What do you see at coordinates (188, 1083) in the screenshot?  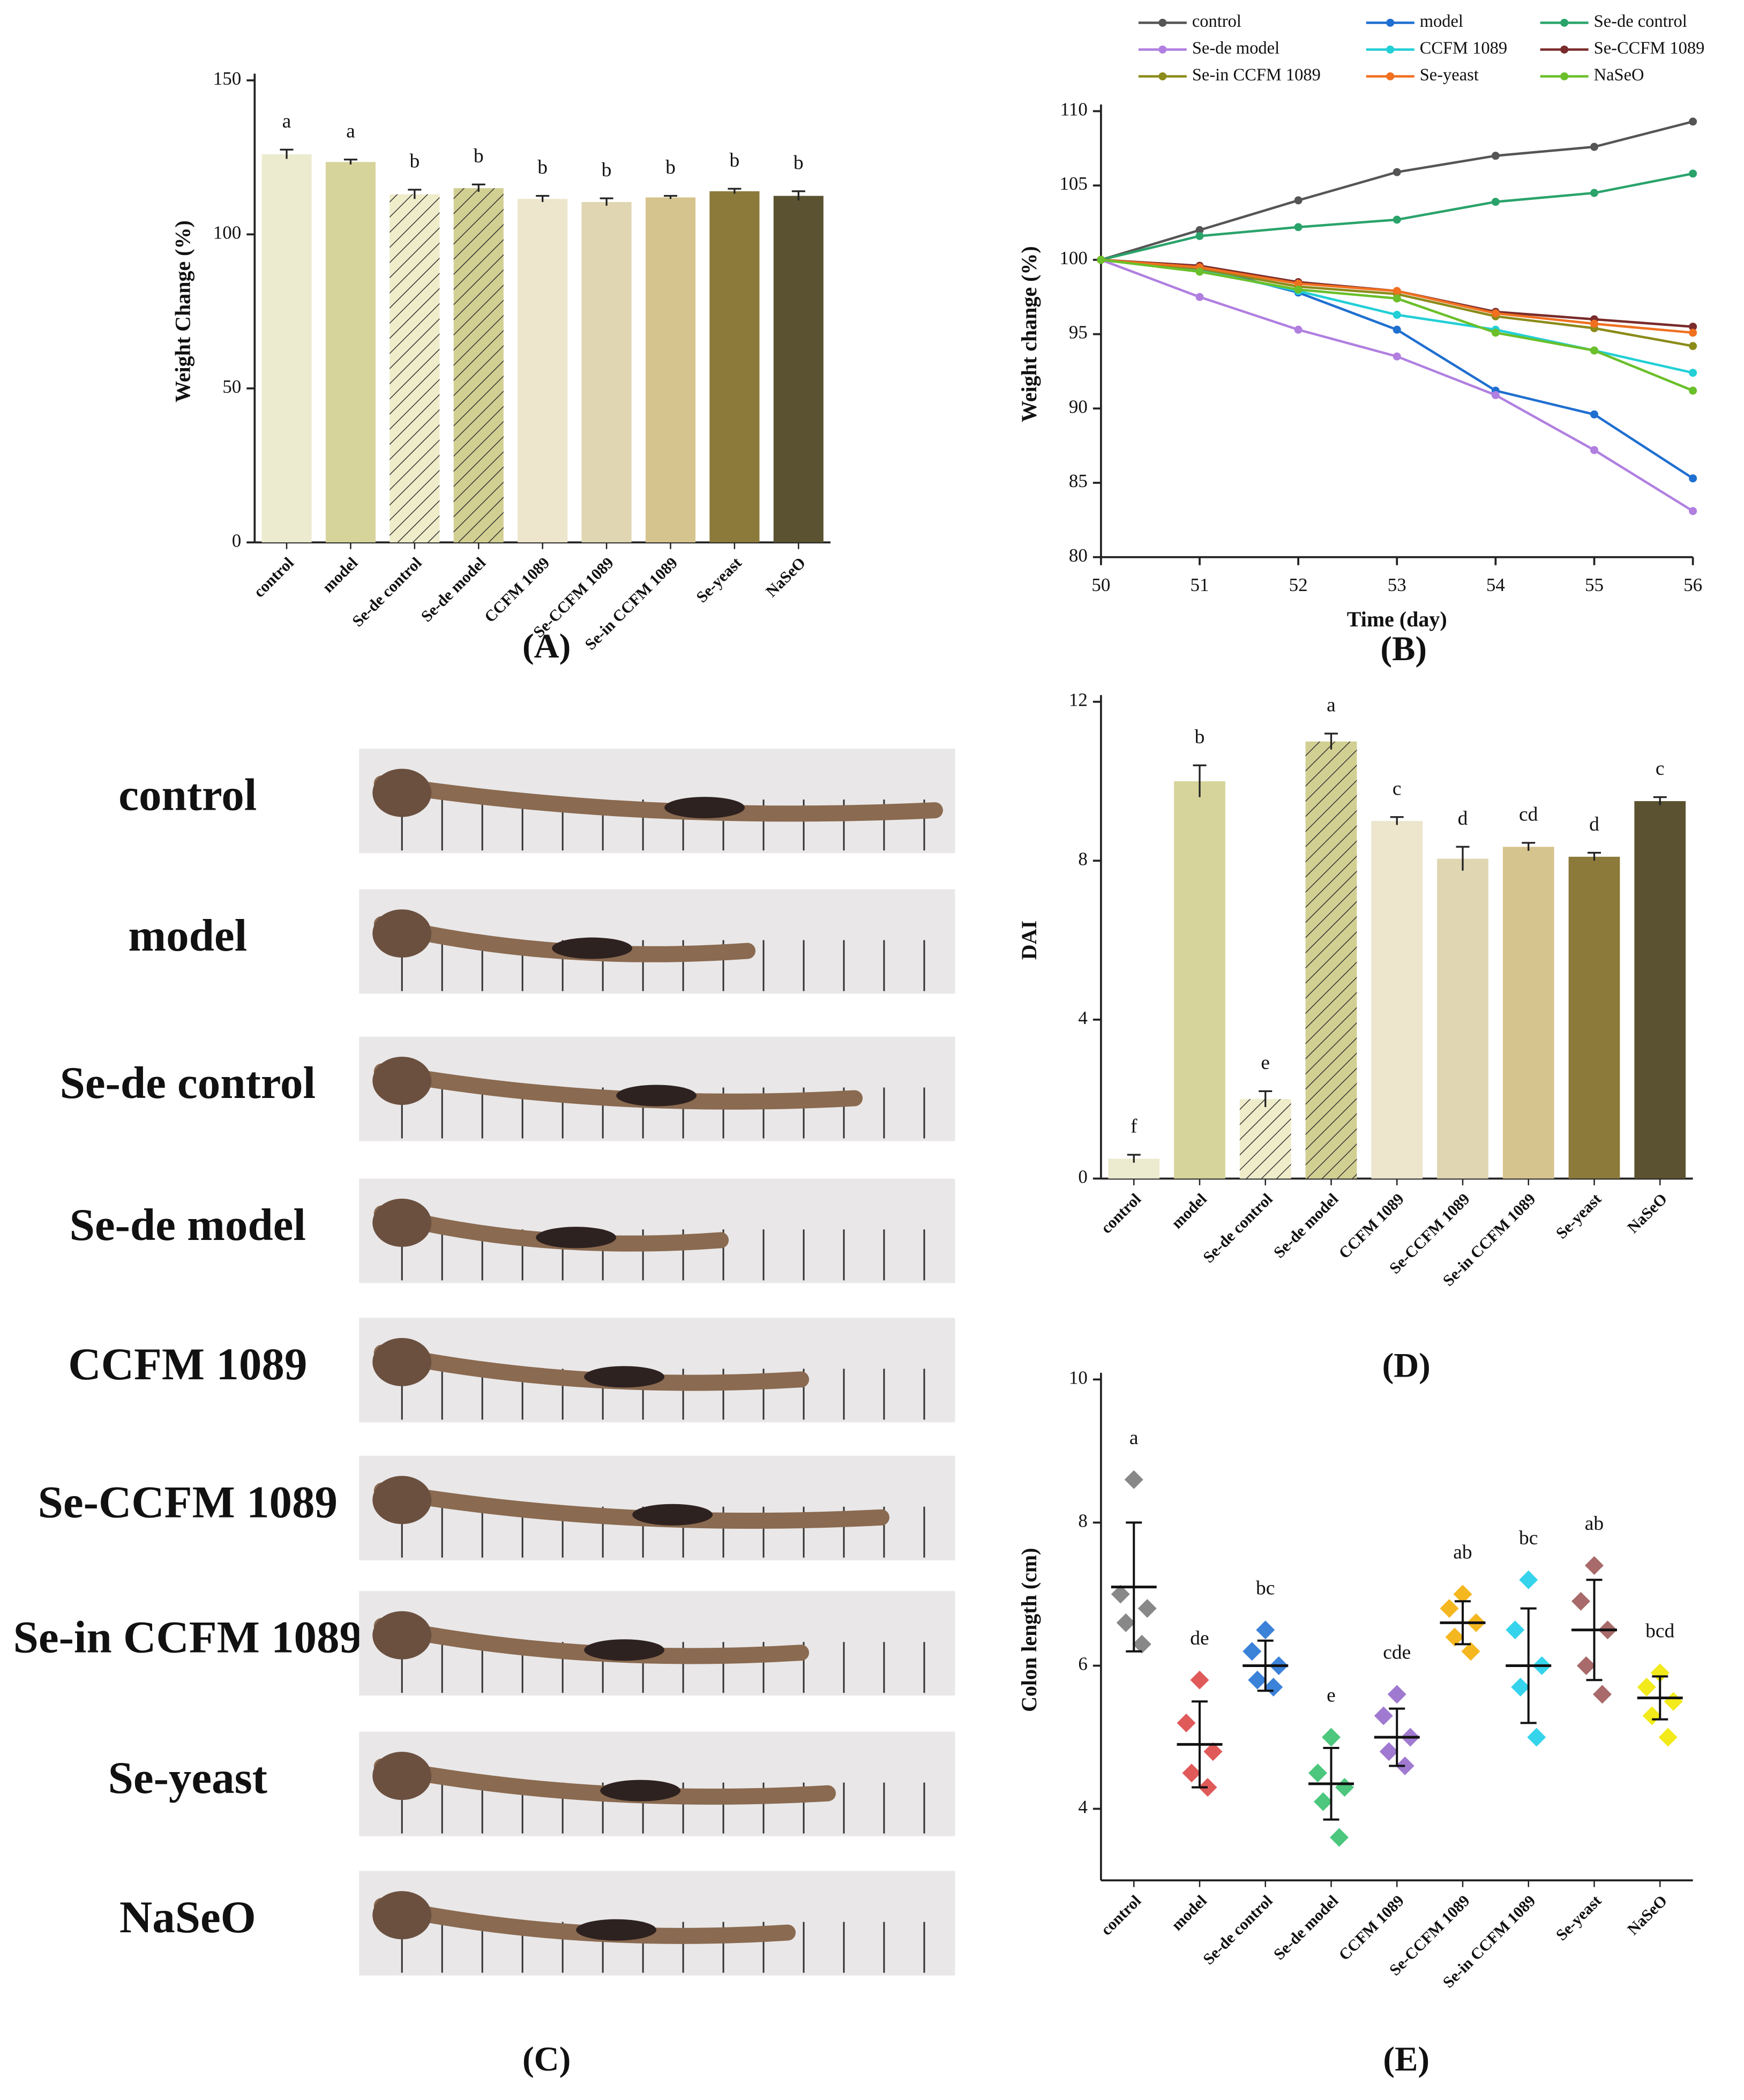 I see `row-label: Se-de control` at bounding box center [188, 1083].